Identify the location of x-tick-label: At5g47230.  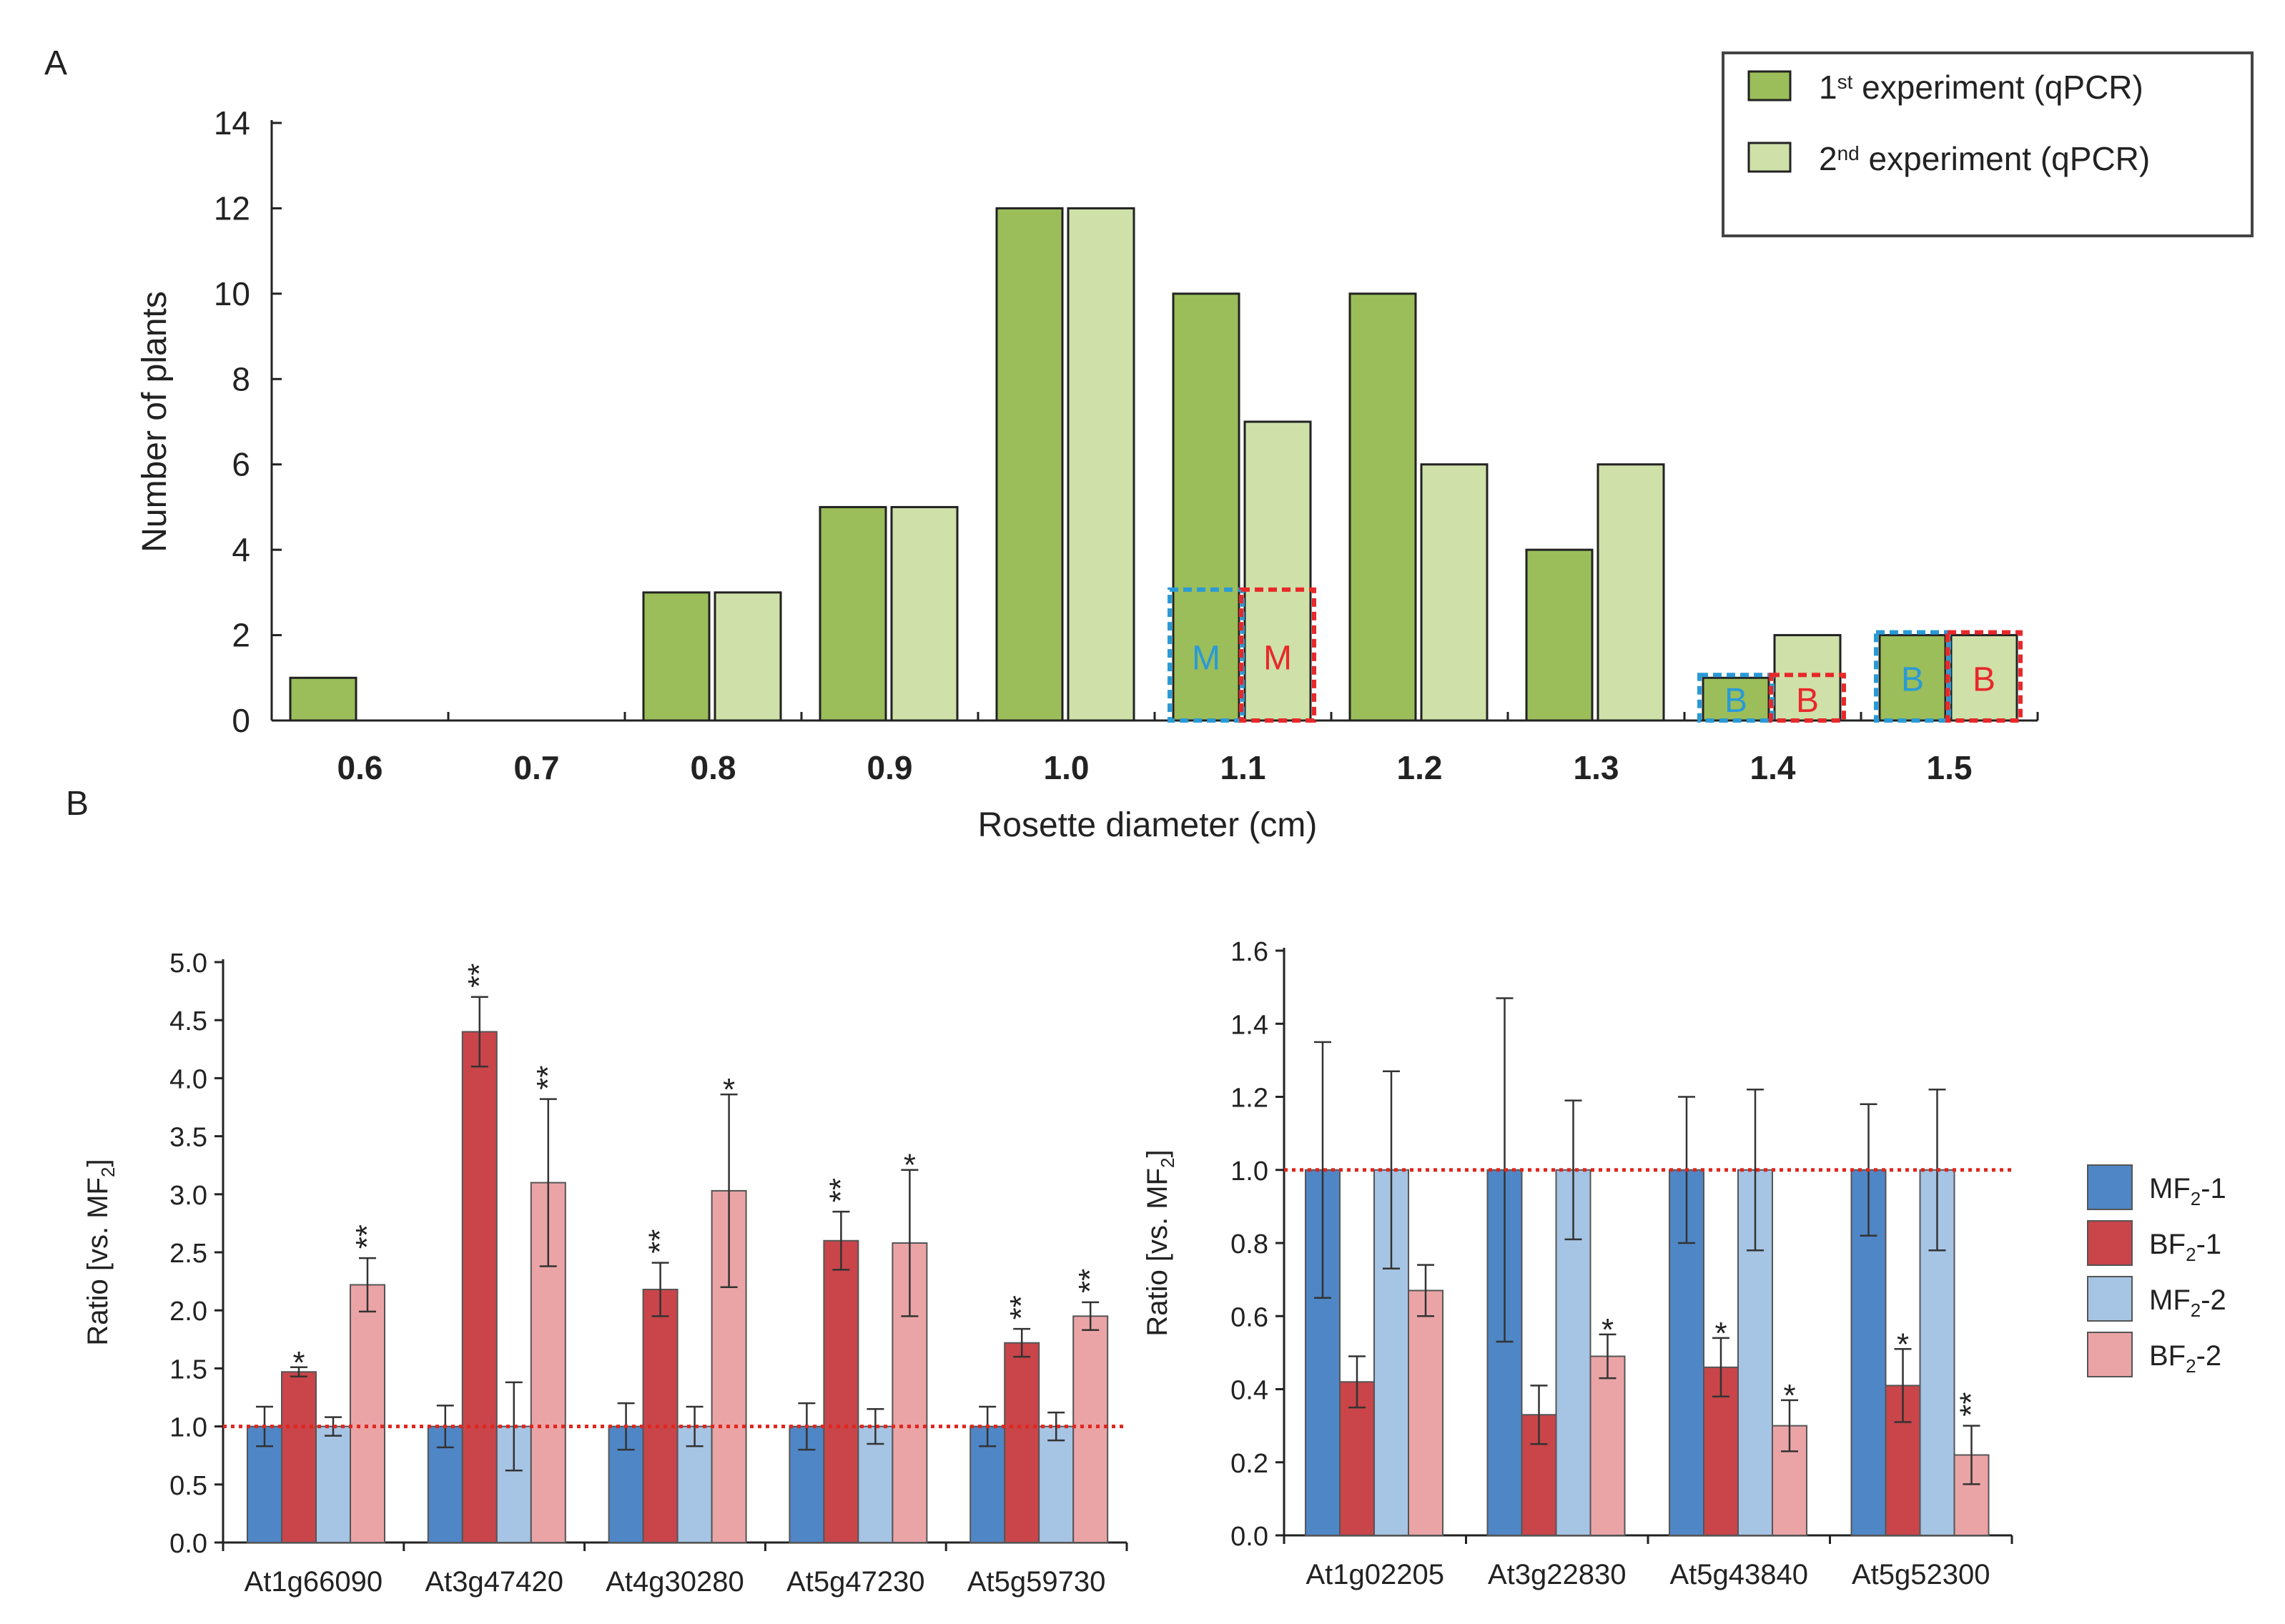
(855, 1582).